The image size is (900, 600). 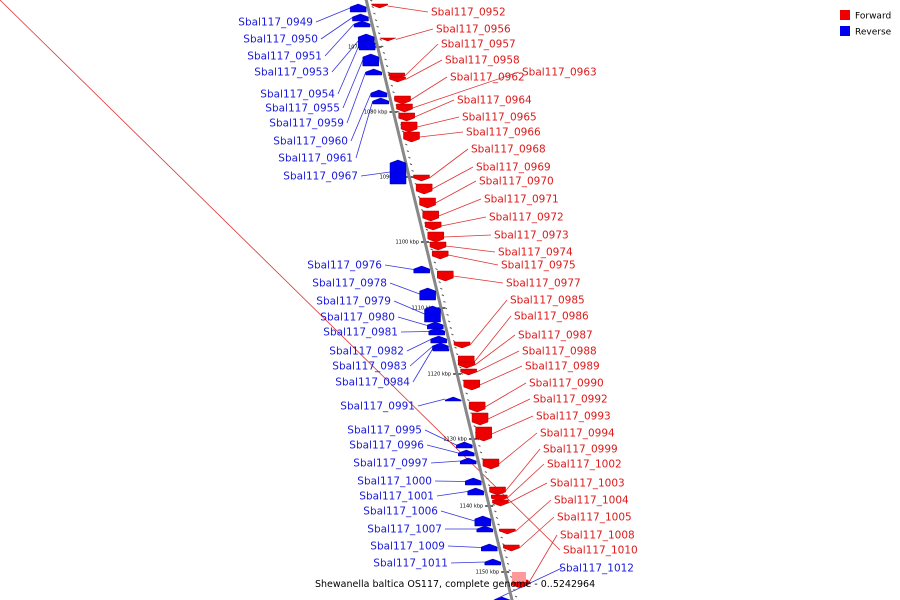 What do you see at coordinates (482, 61) in the screenshot?
I see `forward-gene-label: Sbal117_0958` at bounding box center [482, 61].